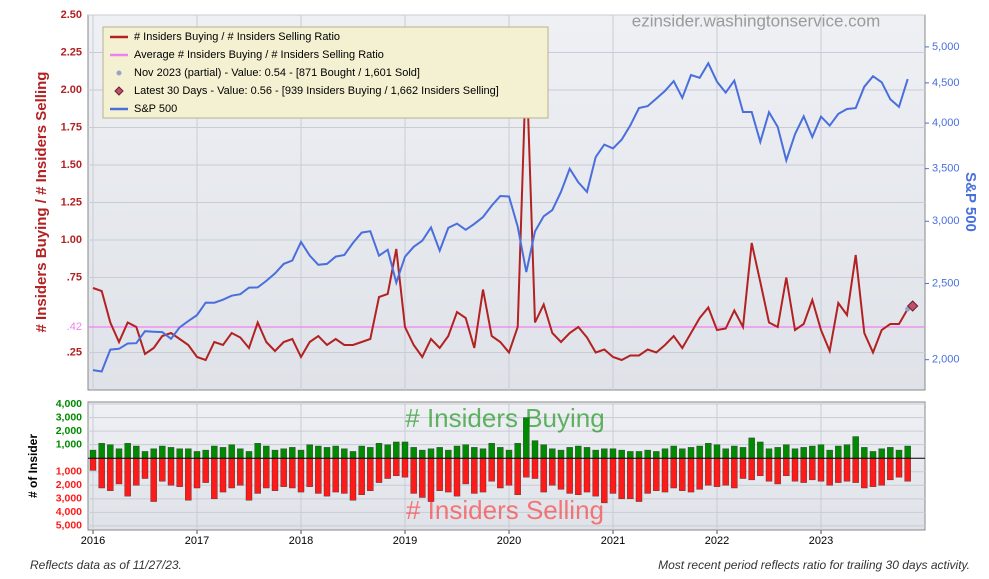  What do you see at coordinates (946, 123) in the screenshot?
I see `y2-tick-label: 4,000` at bounding box center [946, 123].